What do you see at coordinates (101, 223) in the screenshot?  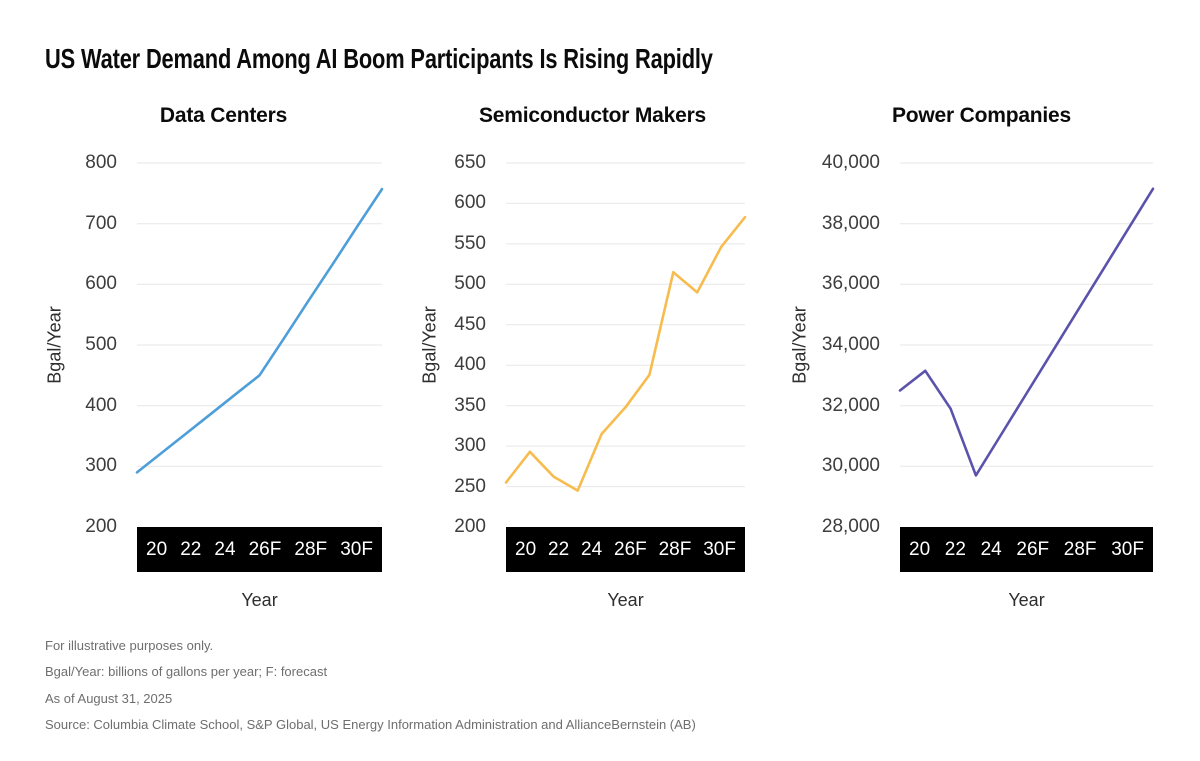 I see `y-tick-label: 700` at bounding box center [101, 223].